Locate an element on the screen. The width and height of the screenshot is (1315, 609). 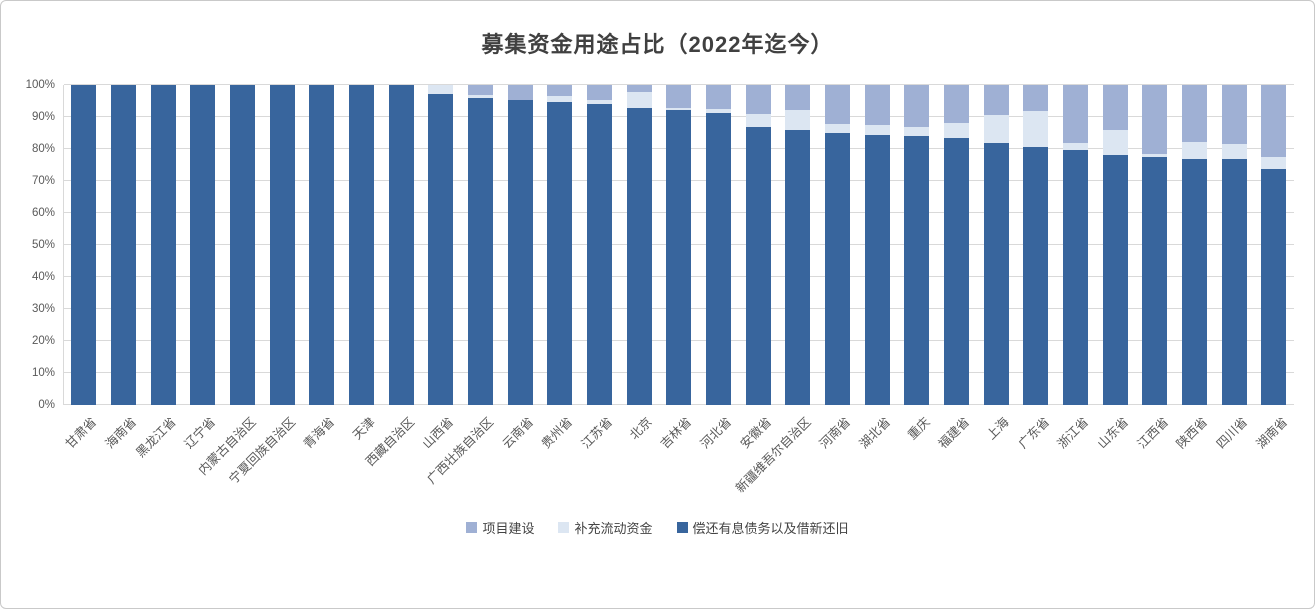
x-axis-label: 湖北省 is located at coordinates (875, 433).